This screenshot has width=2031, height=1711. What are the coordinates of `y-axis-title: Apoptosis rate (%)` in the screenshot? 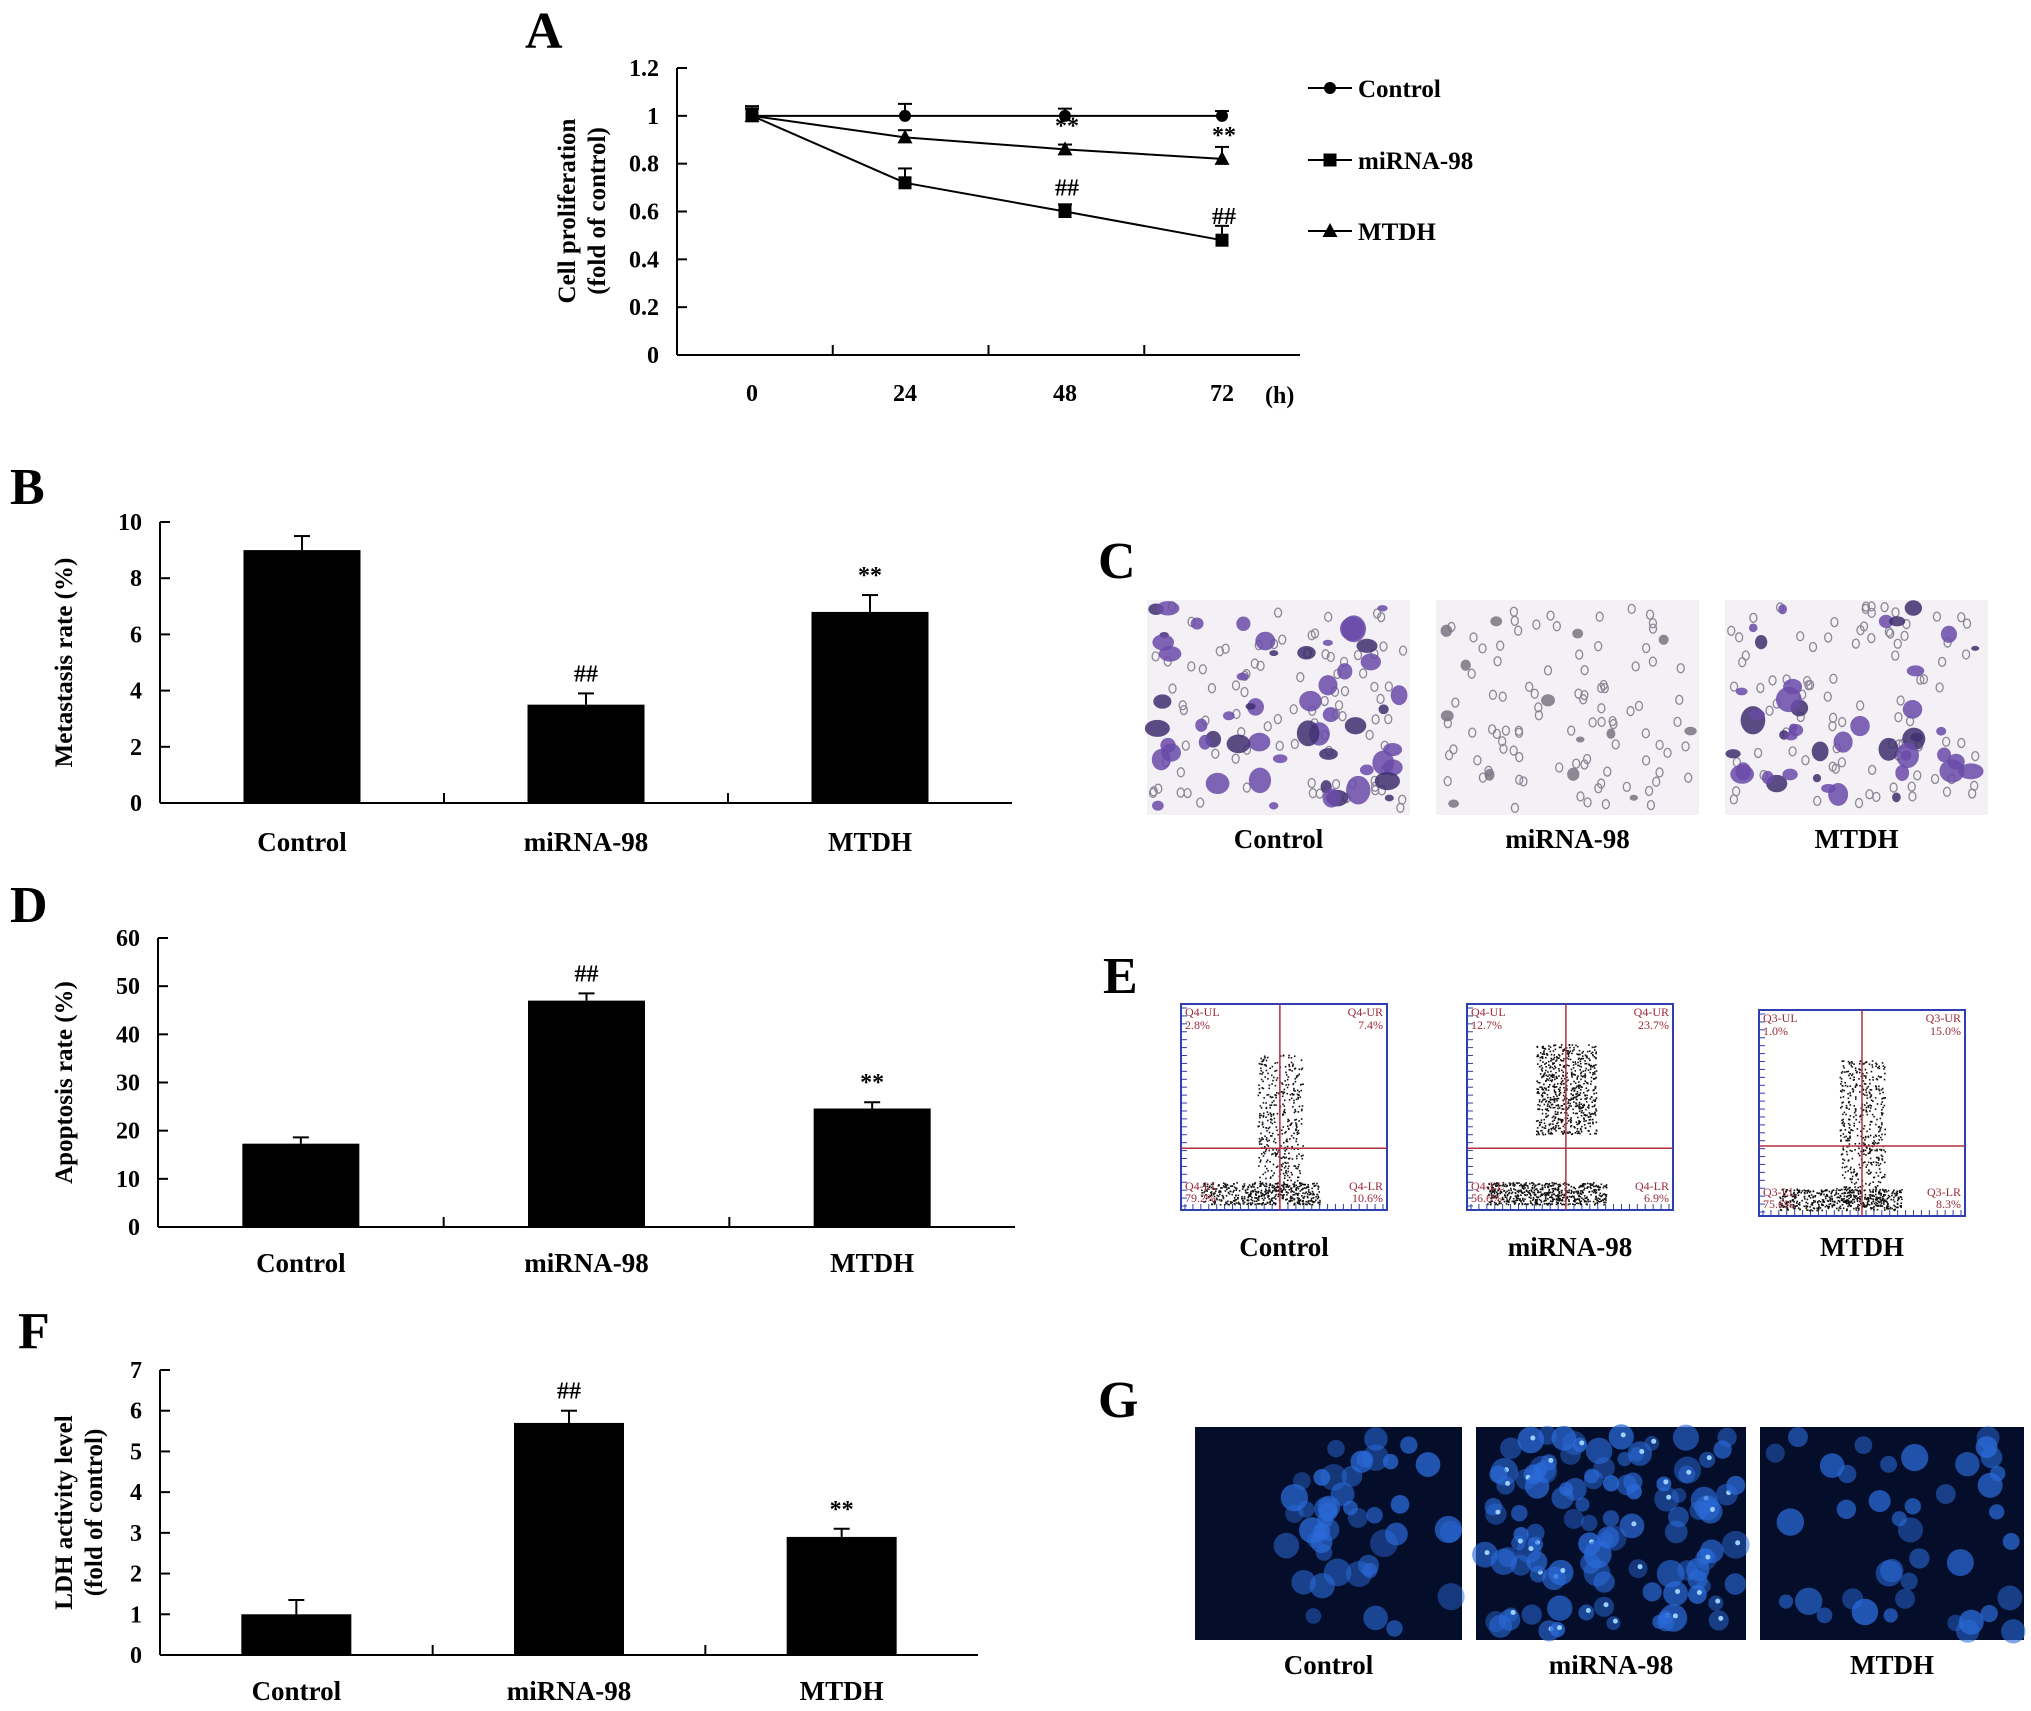 It's located at (64, 1082).